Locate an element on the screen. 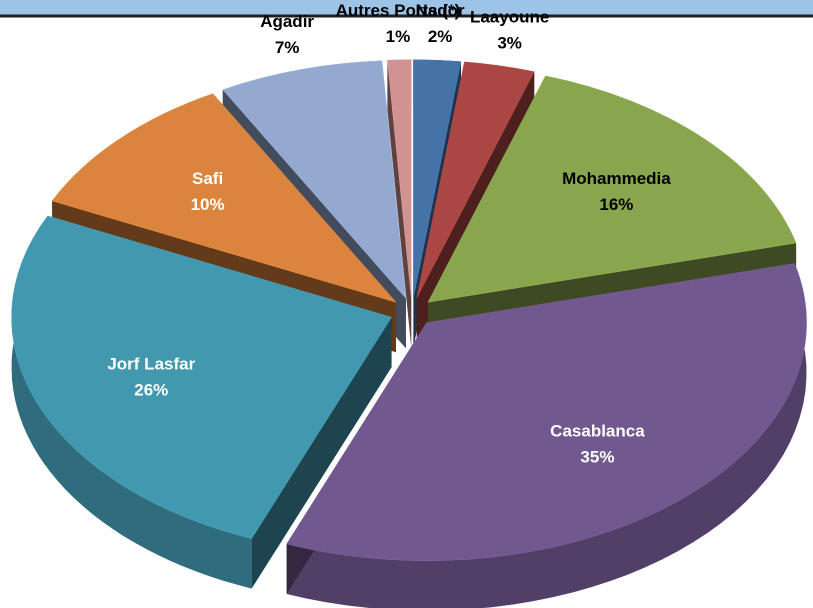 The width and height of the screenshot is (813, 608). slice-name: Casablanca is located at coordinates (597, 431).